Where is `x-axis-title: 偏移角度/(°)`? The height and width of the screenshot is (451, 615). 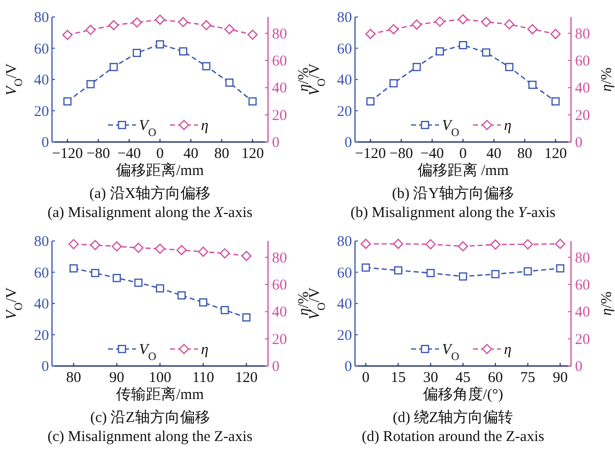 x-axis-title: 偏移角度/(°) is located at coordinates (463, 394).